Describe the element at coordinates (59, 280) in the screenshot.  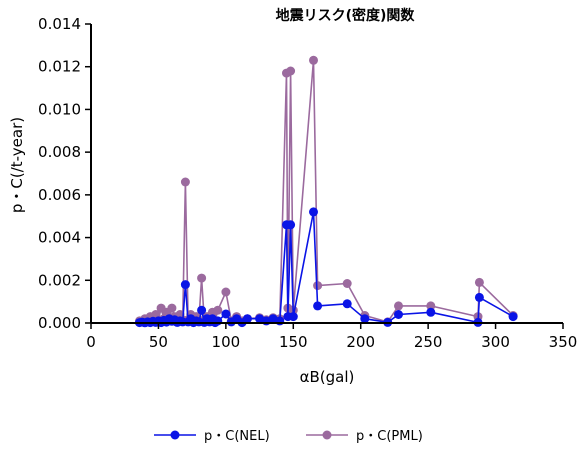
I see `y-tick-label: 0.002` at that location.